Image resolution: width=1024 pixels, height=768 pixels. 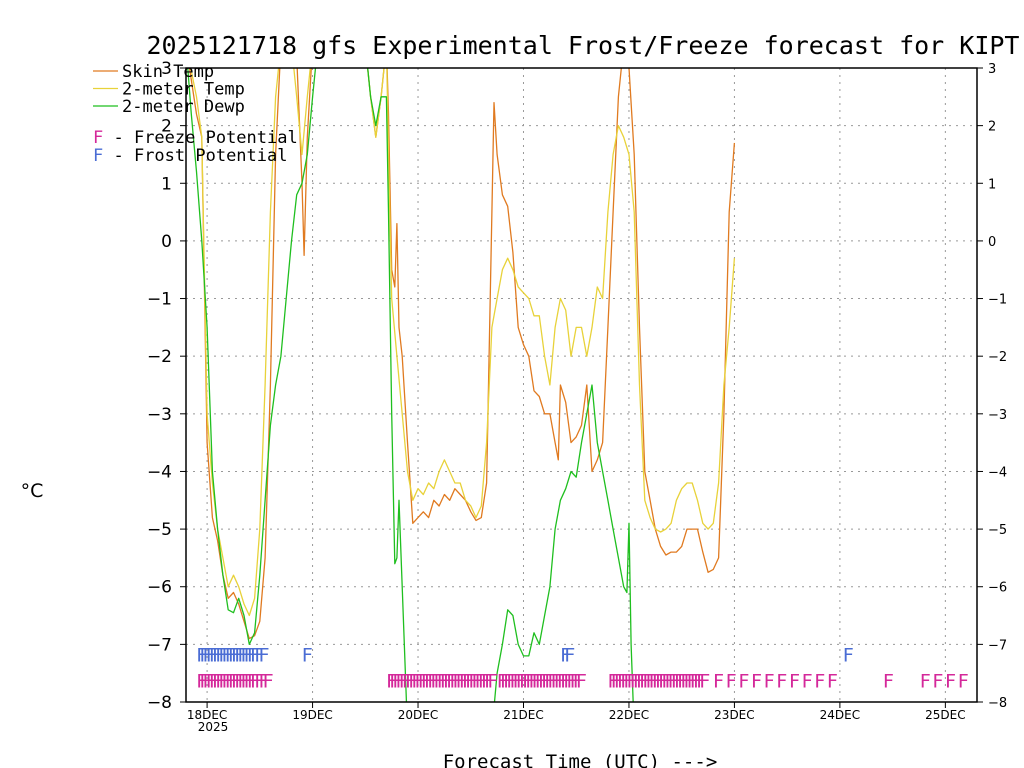 I want to click on legend-label: 2-meter Temp, so click(x=183, y=90).